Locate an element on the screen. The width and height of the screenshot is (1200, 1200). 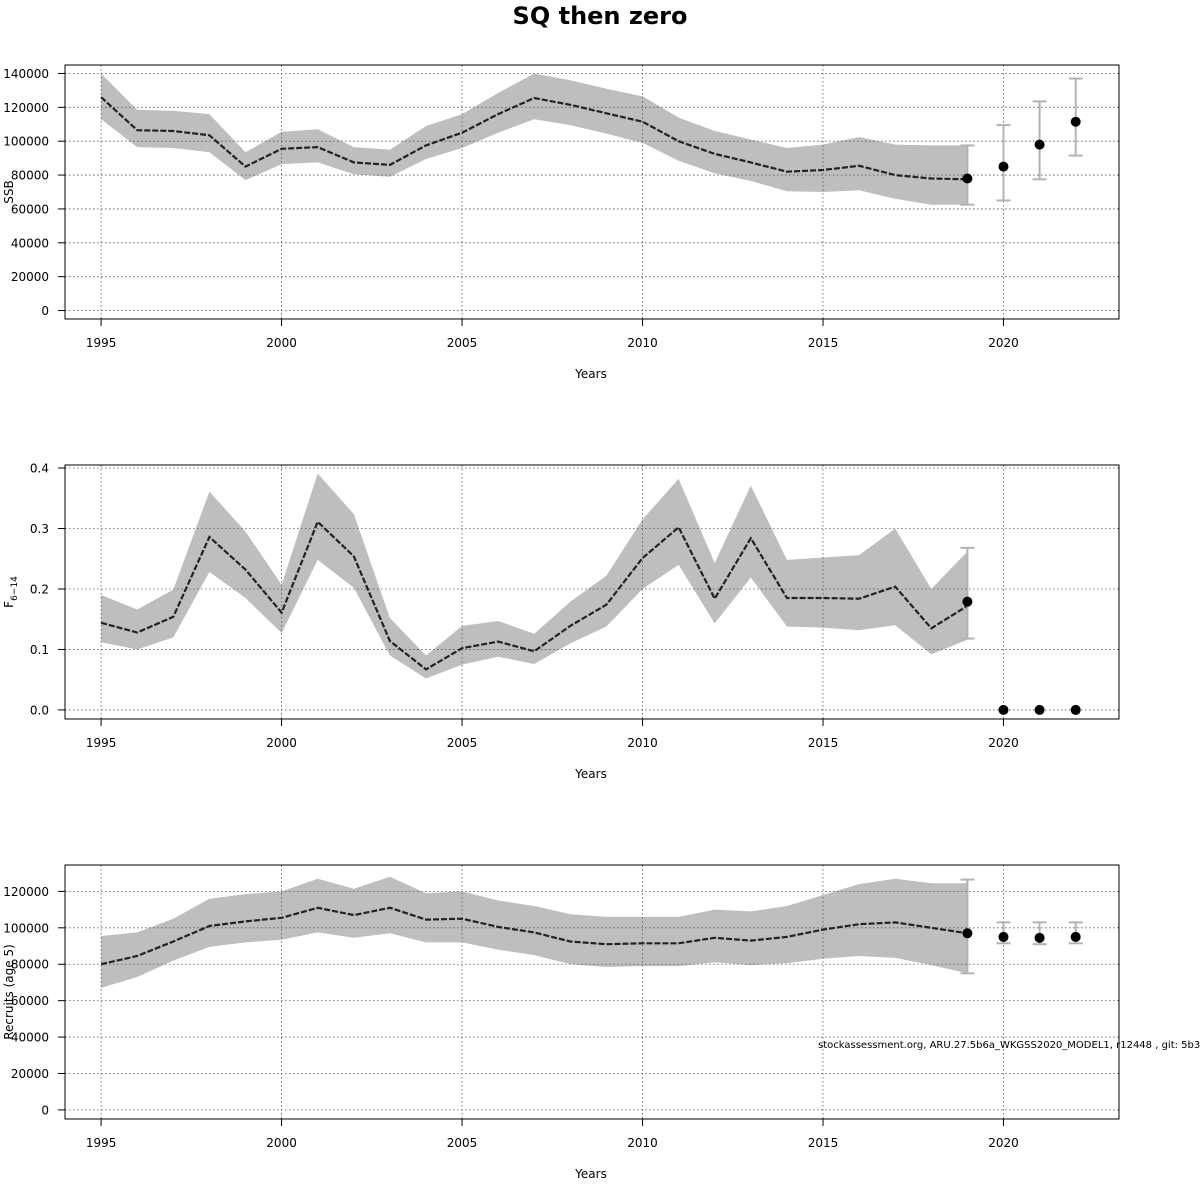
ssb-y-tick-label: 140000 is located at coordinates (26, 74).